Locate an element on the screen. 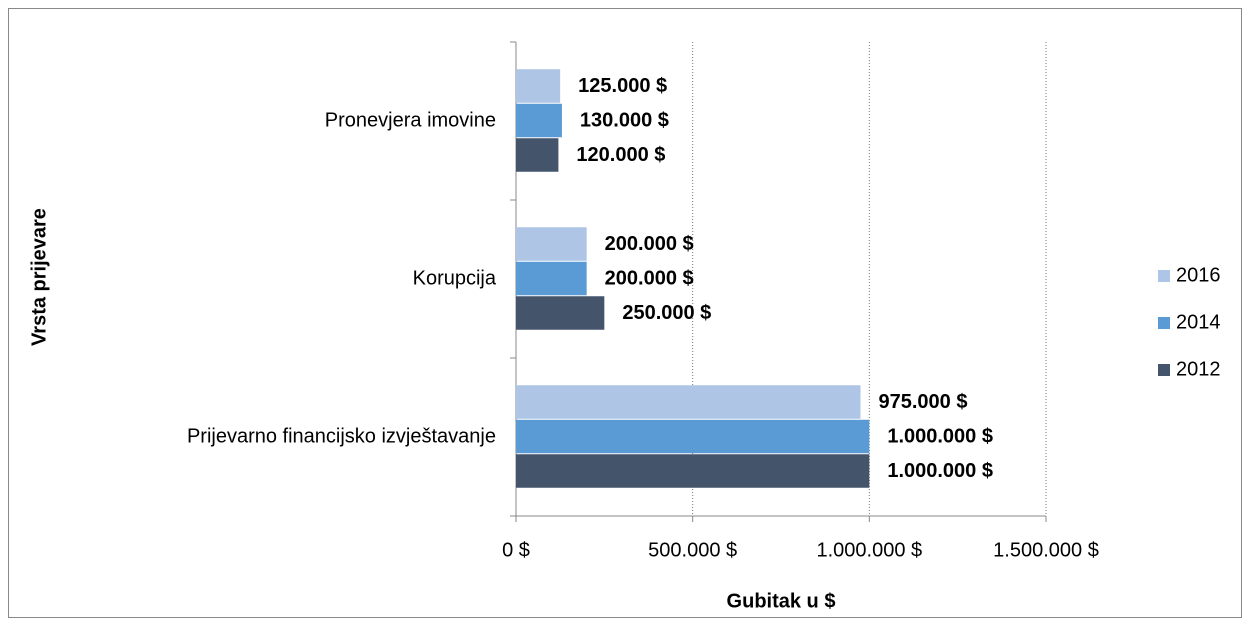  value-label: 120.000 $ is located at coordinates (620, 155).